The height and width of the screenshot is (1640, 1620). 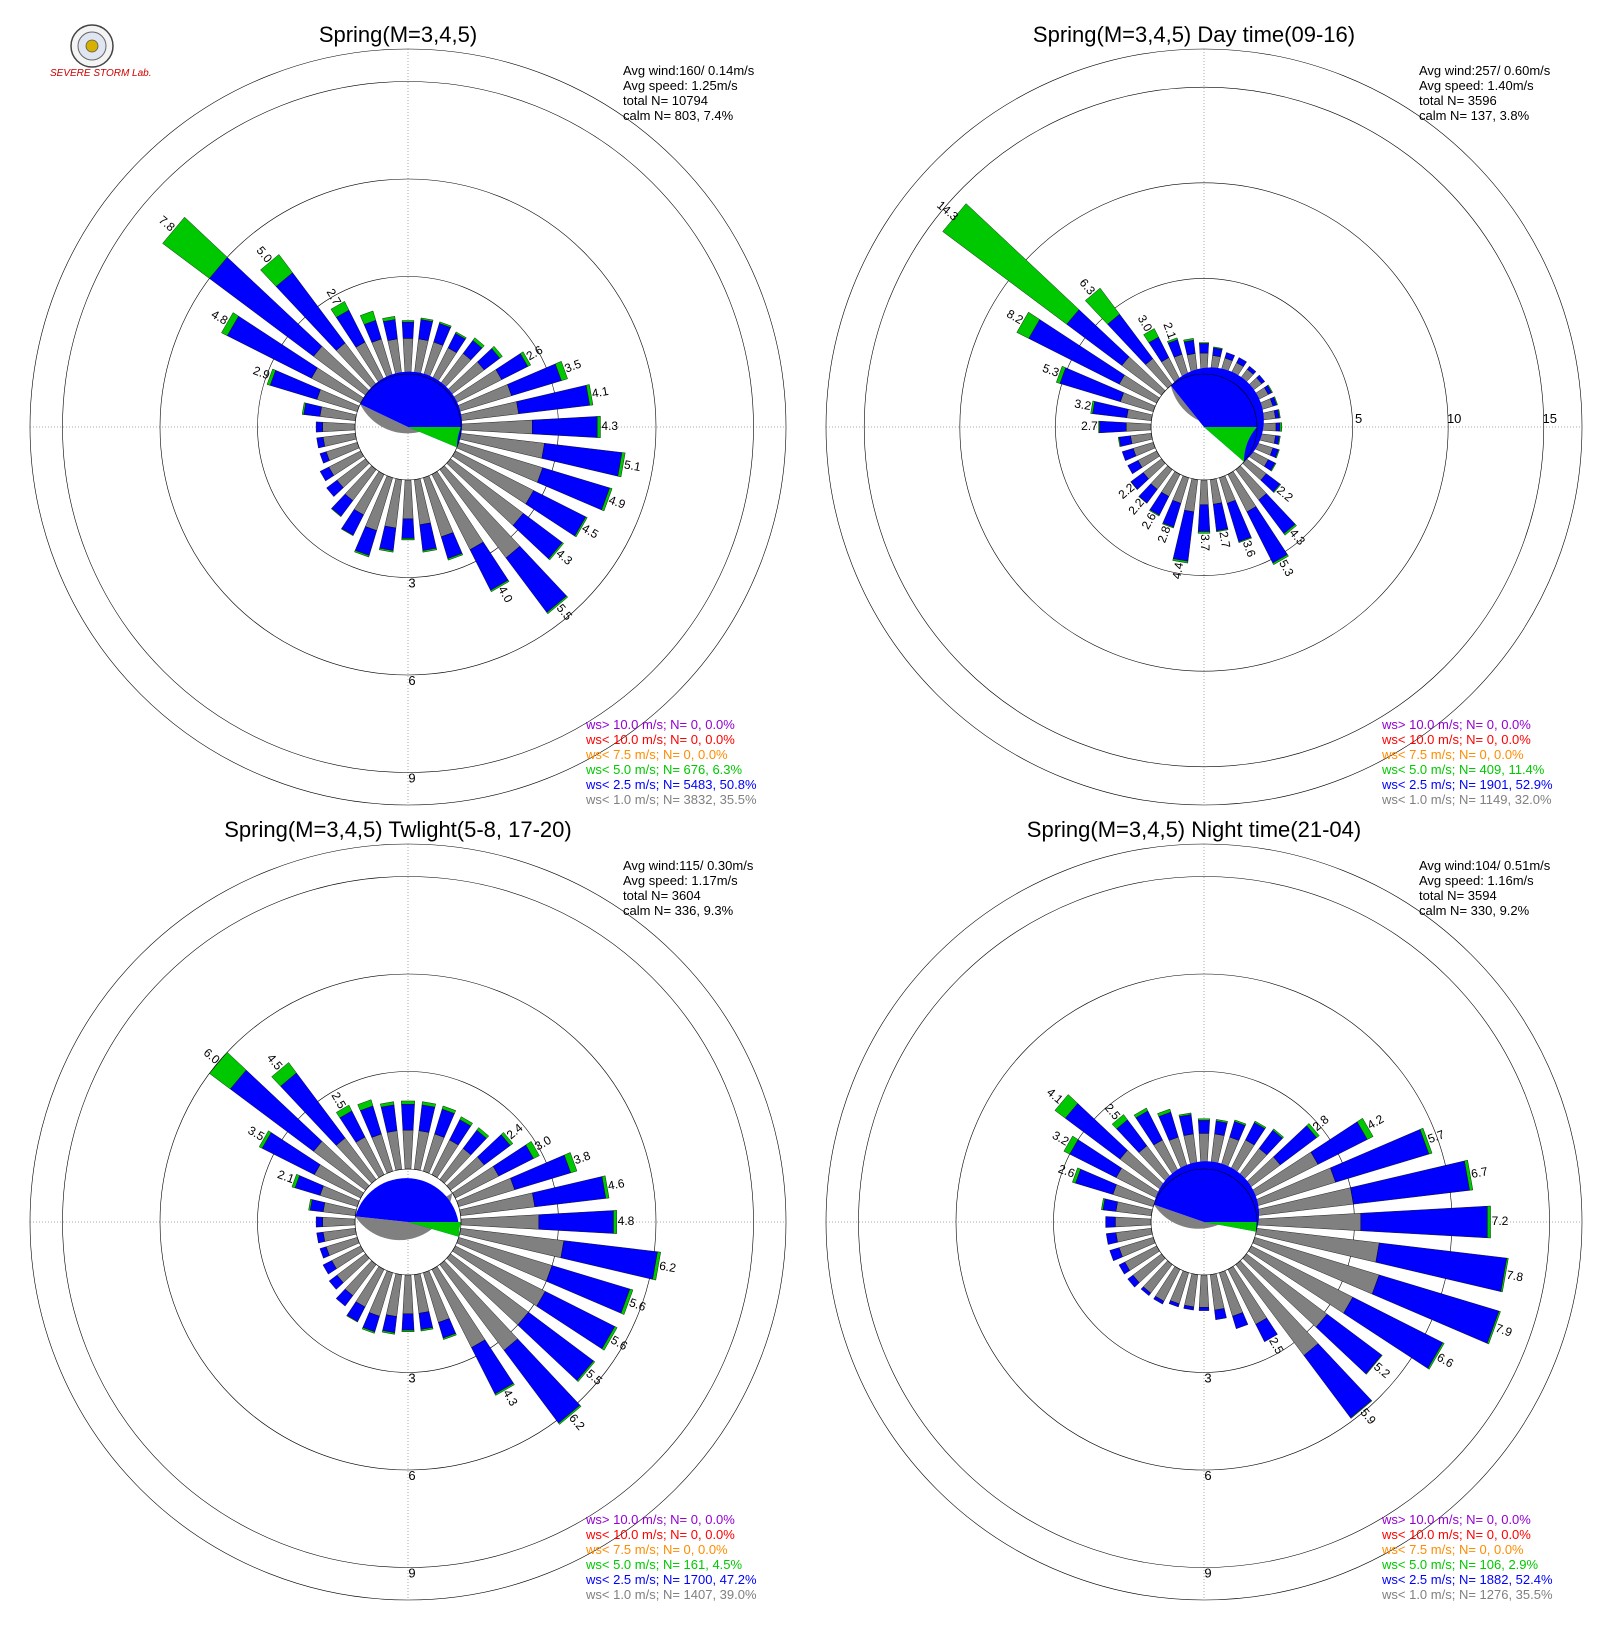 I want to click on ring-label: 3, so click(x=1207, y=1378).